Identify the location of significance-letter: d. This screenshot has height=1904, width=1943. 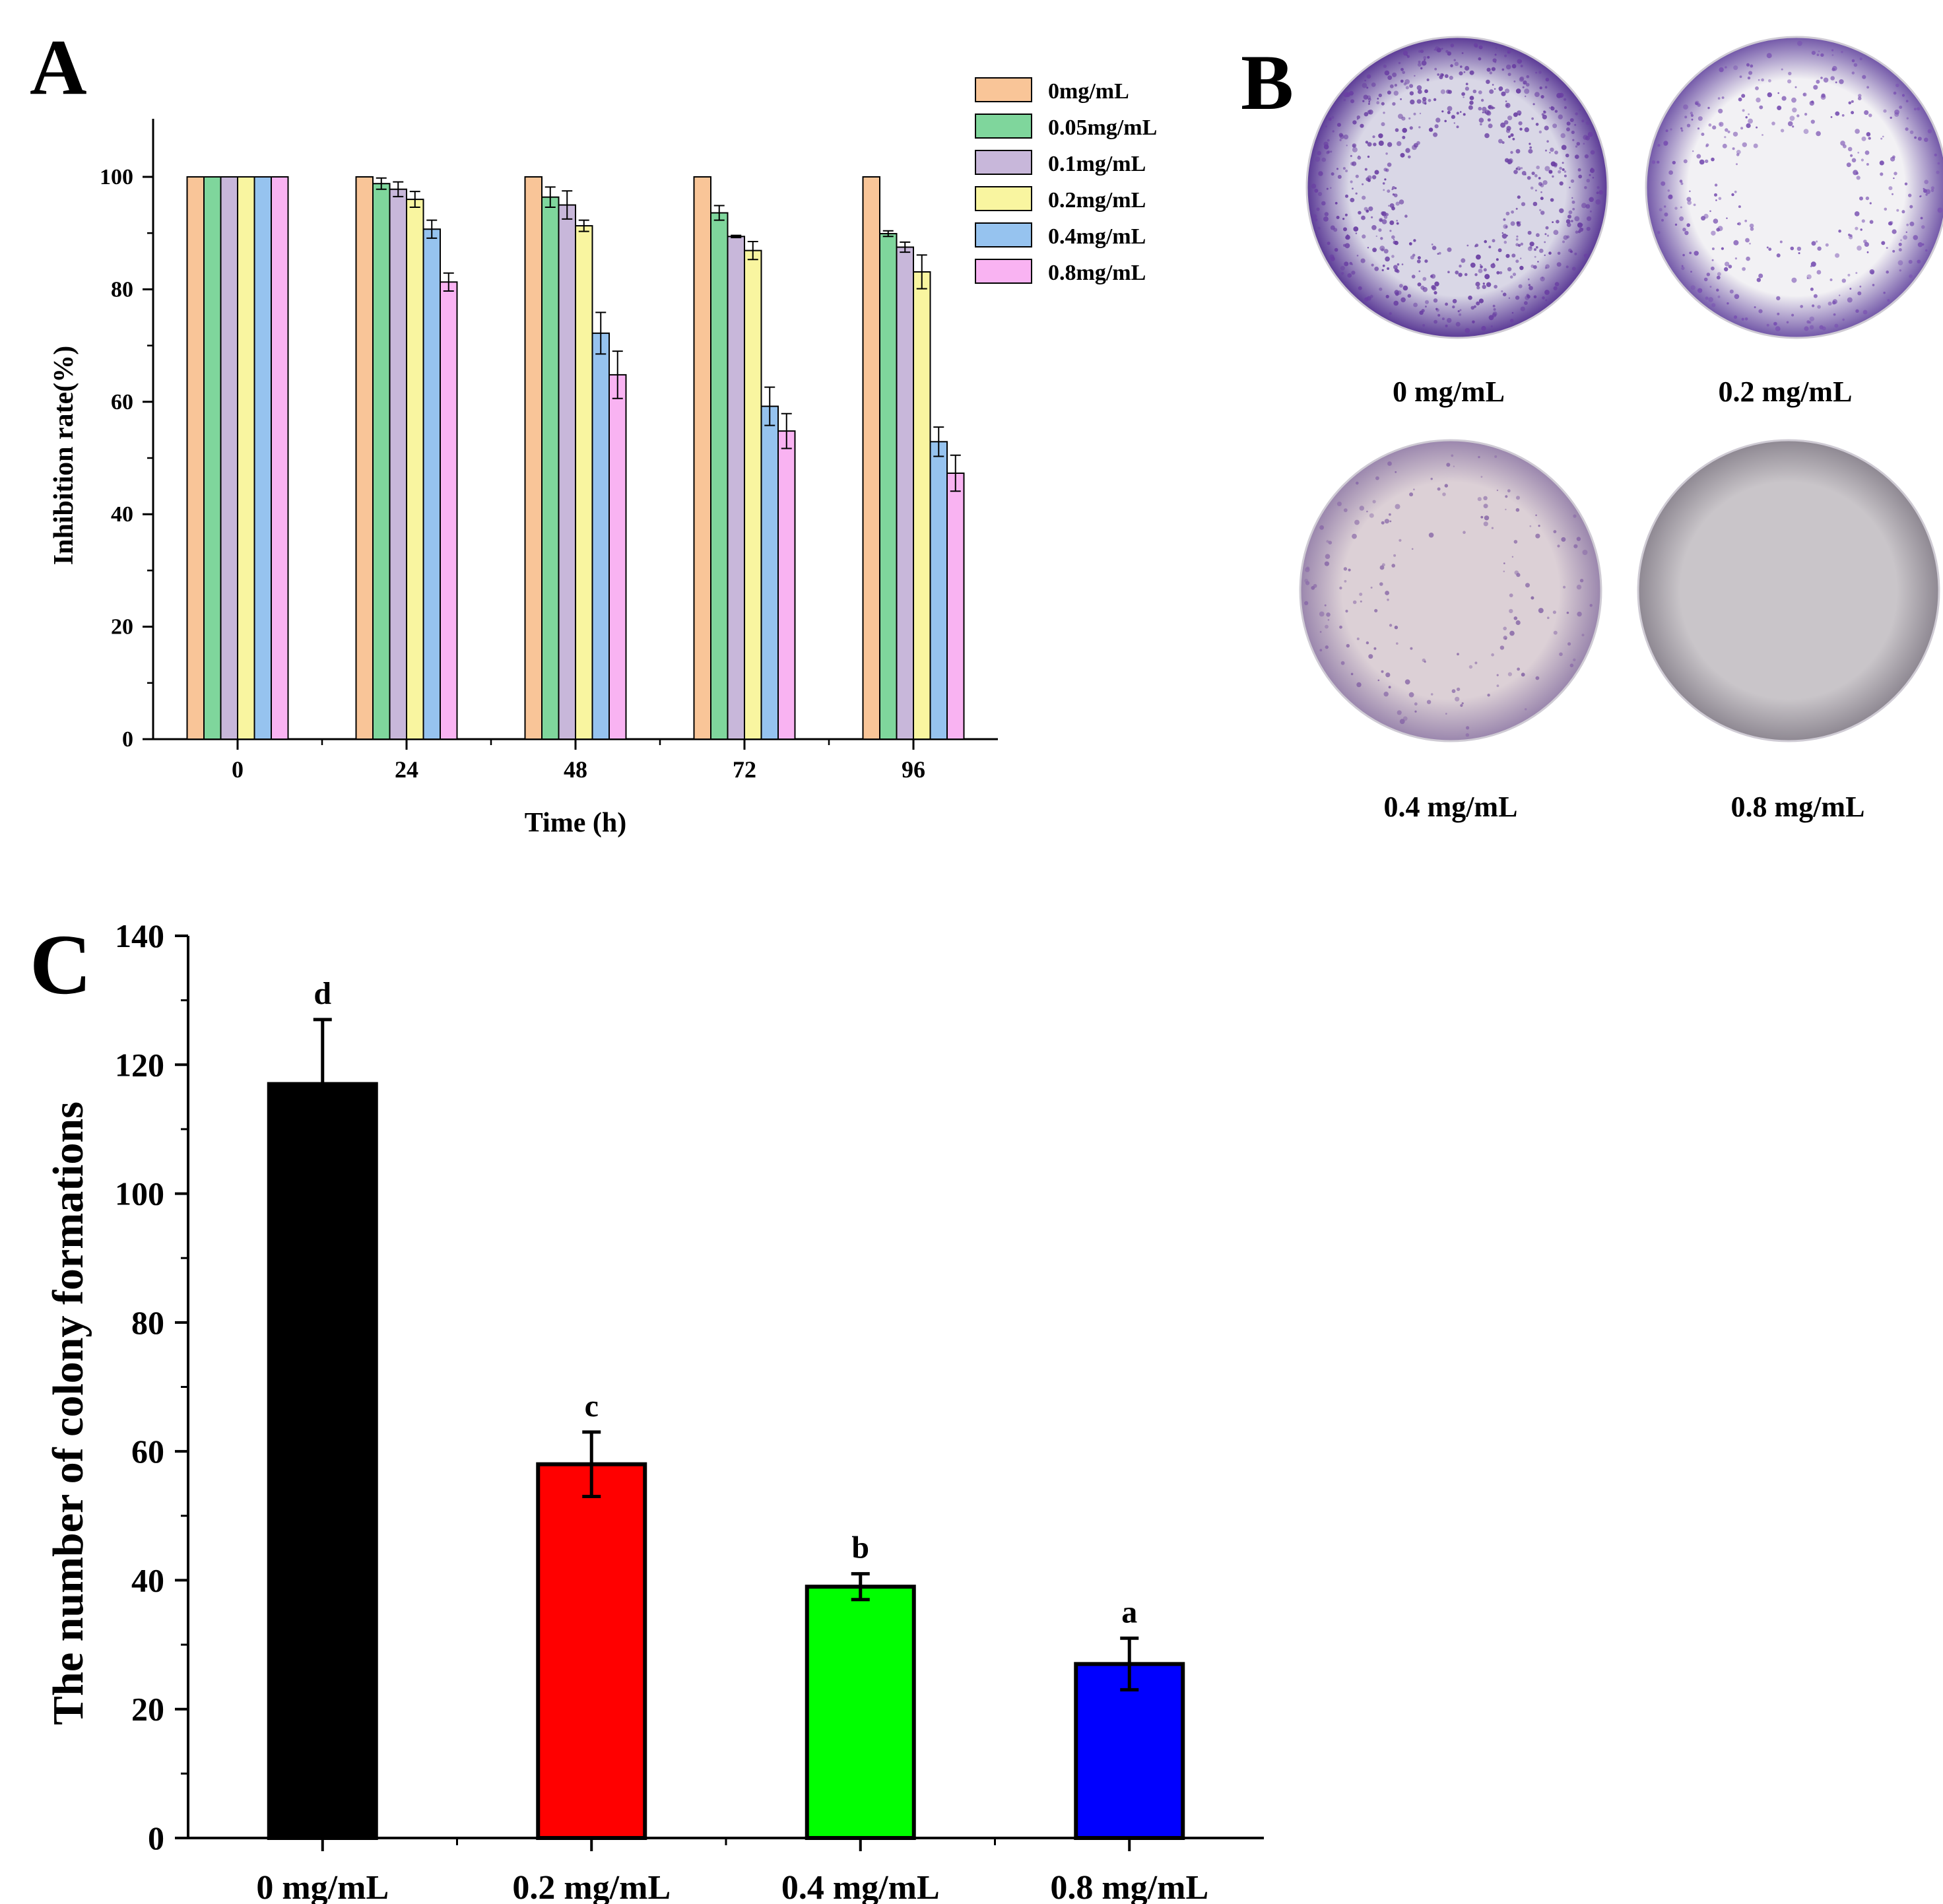
(322, 993).